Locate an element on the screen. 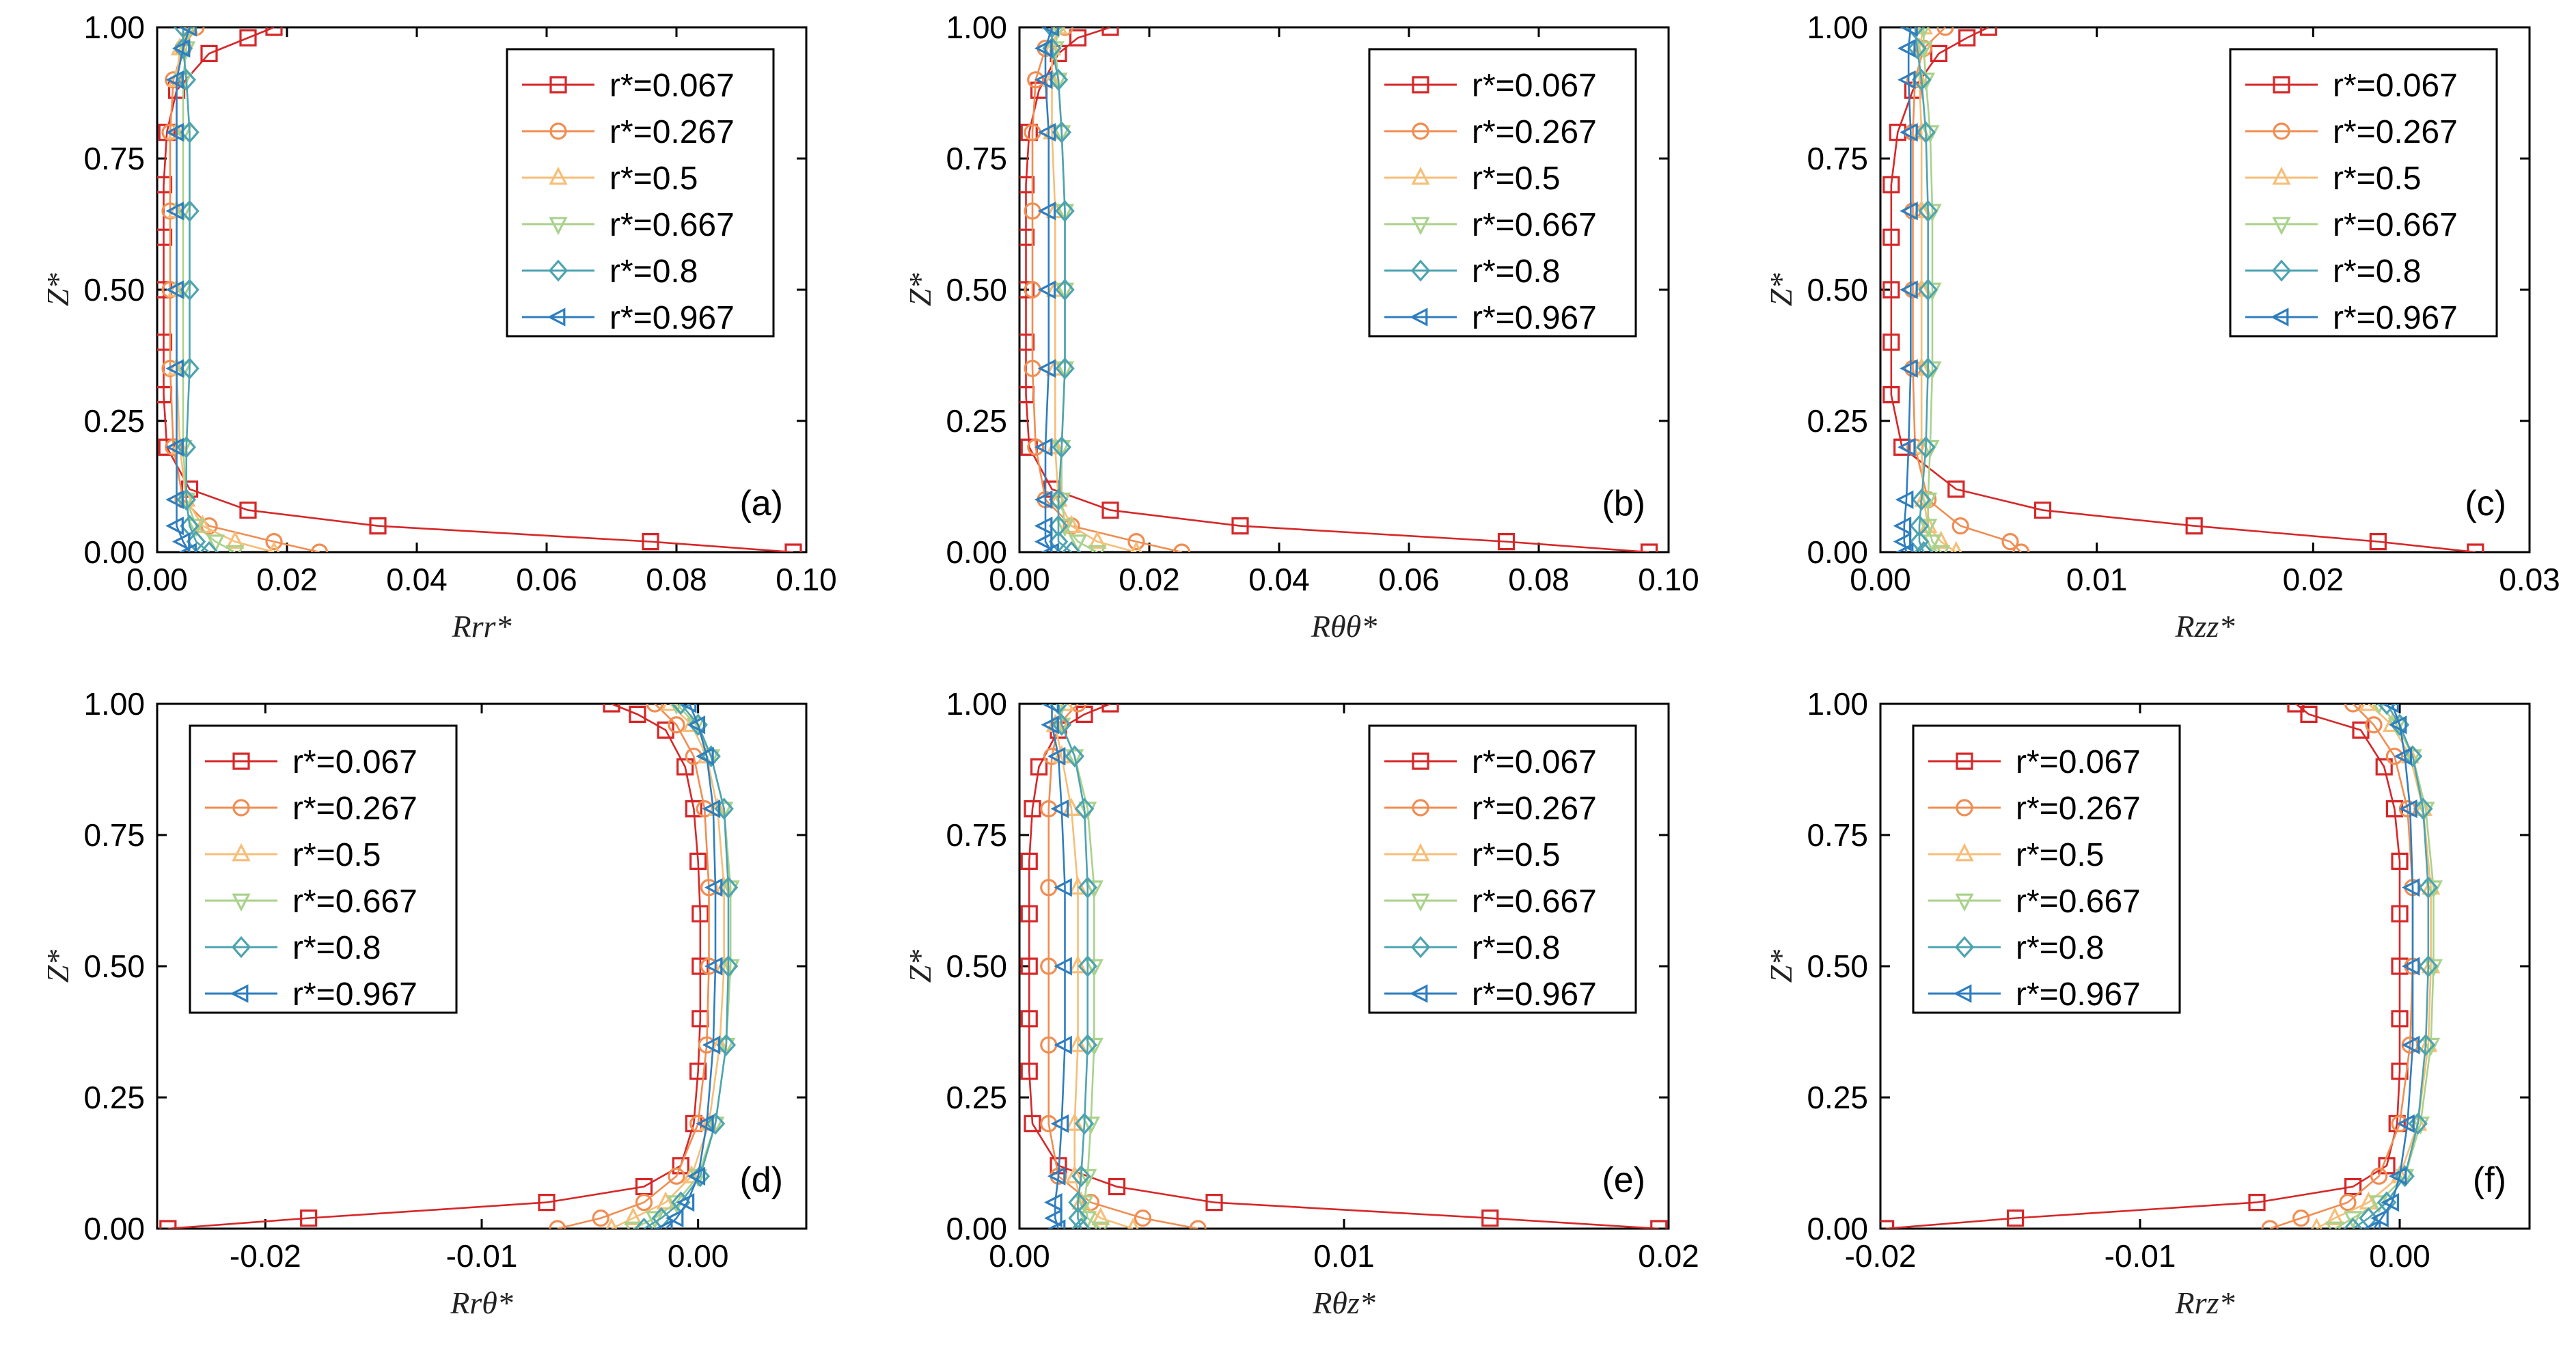 Image resolution: width=2576 pixels, height=1353 pixels. y-tick-label: 0.25 is located at coordinates (976, 421).